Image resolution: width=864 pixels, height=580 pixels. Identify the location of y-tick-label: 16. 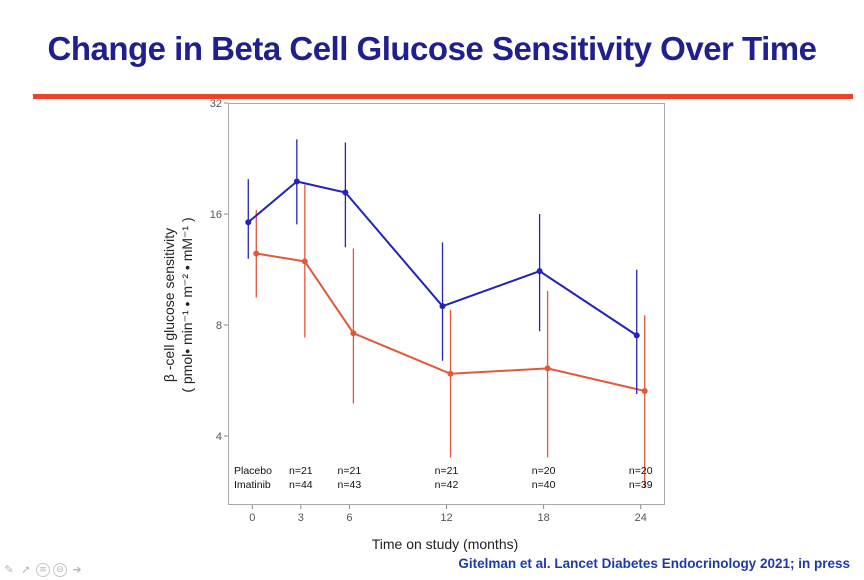
(216, 215).